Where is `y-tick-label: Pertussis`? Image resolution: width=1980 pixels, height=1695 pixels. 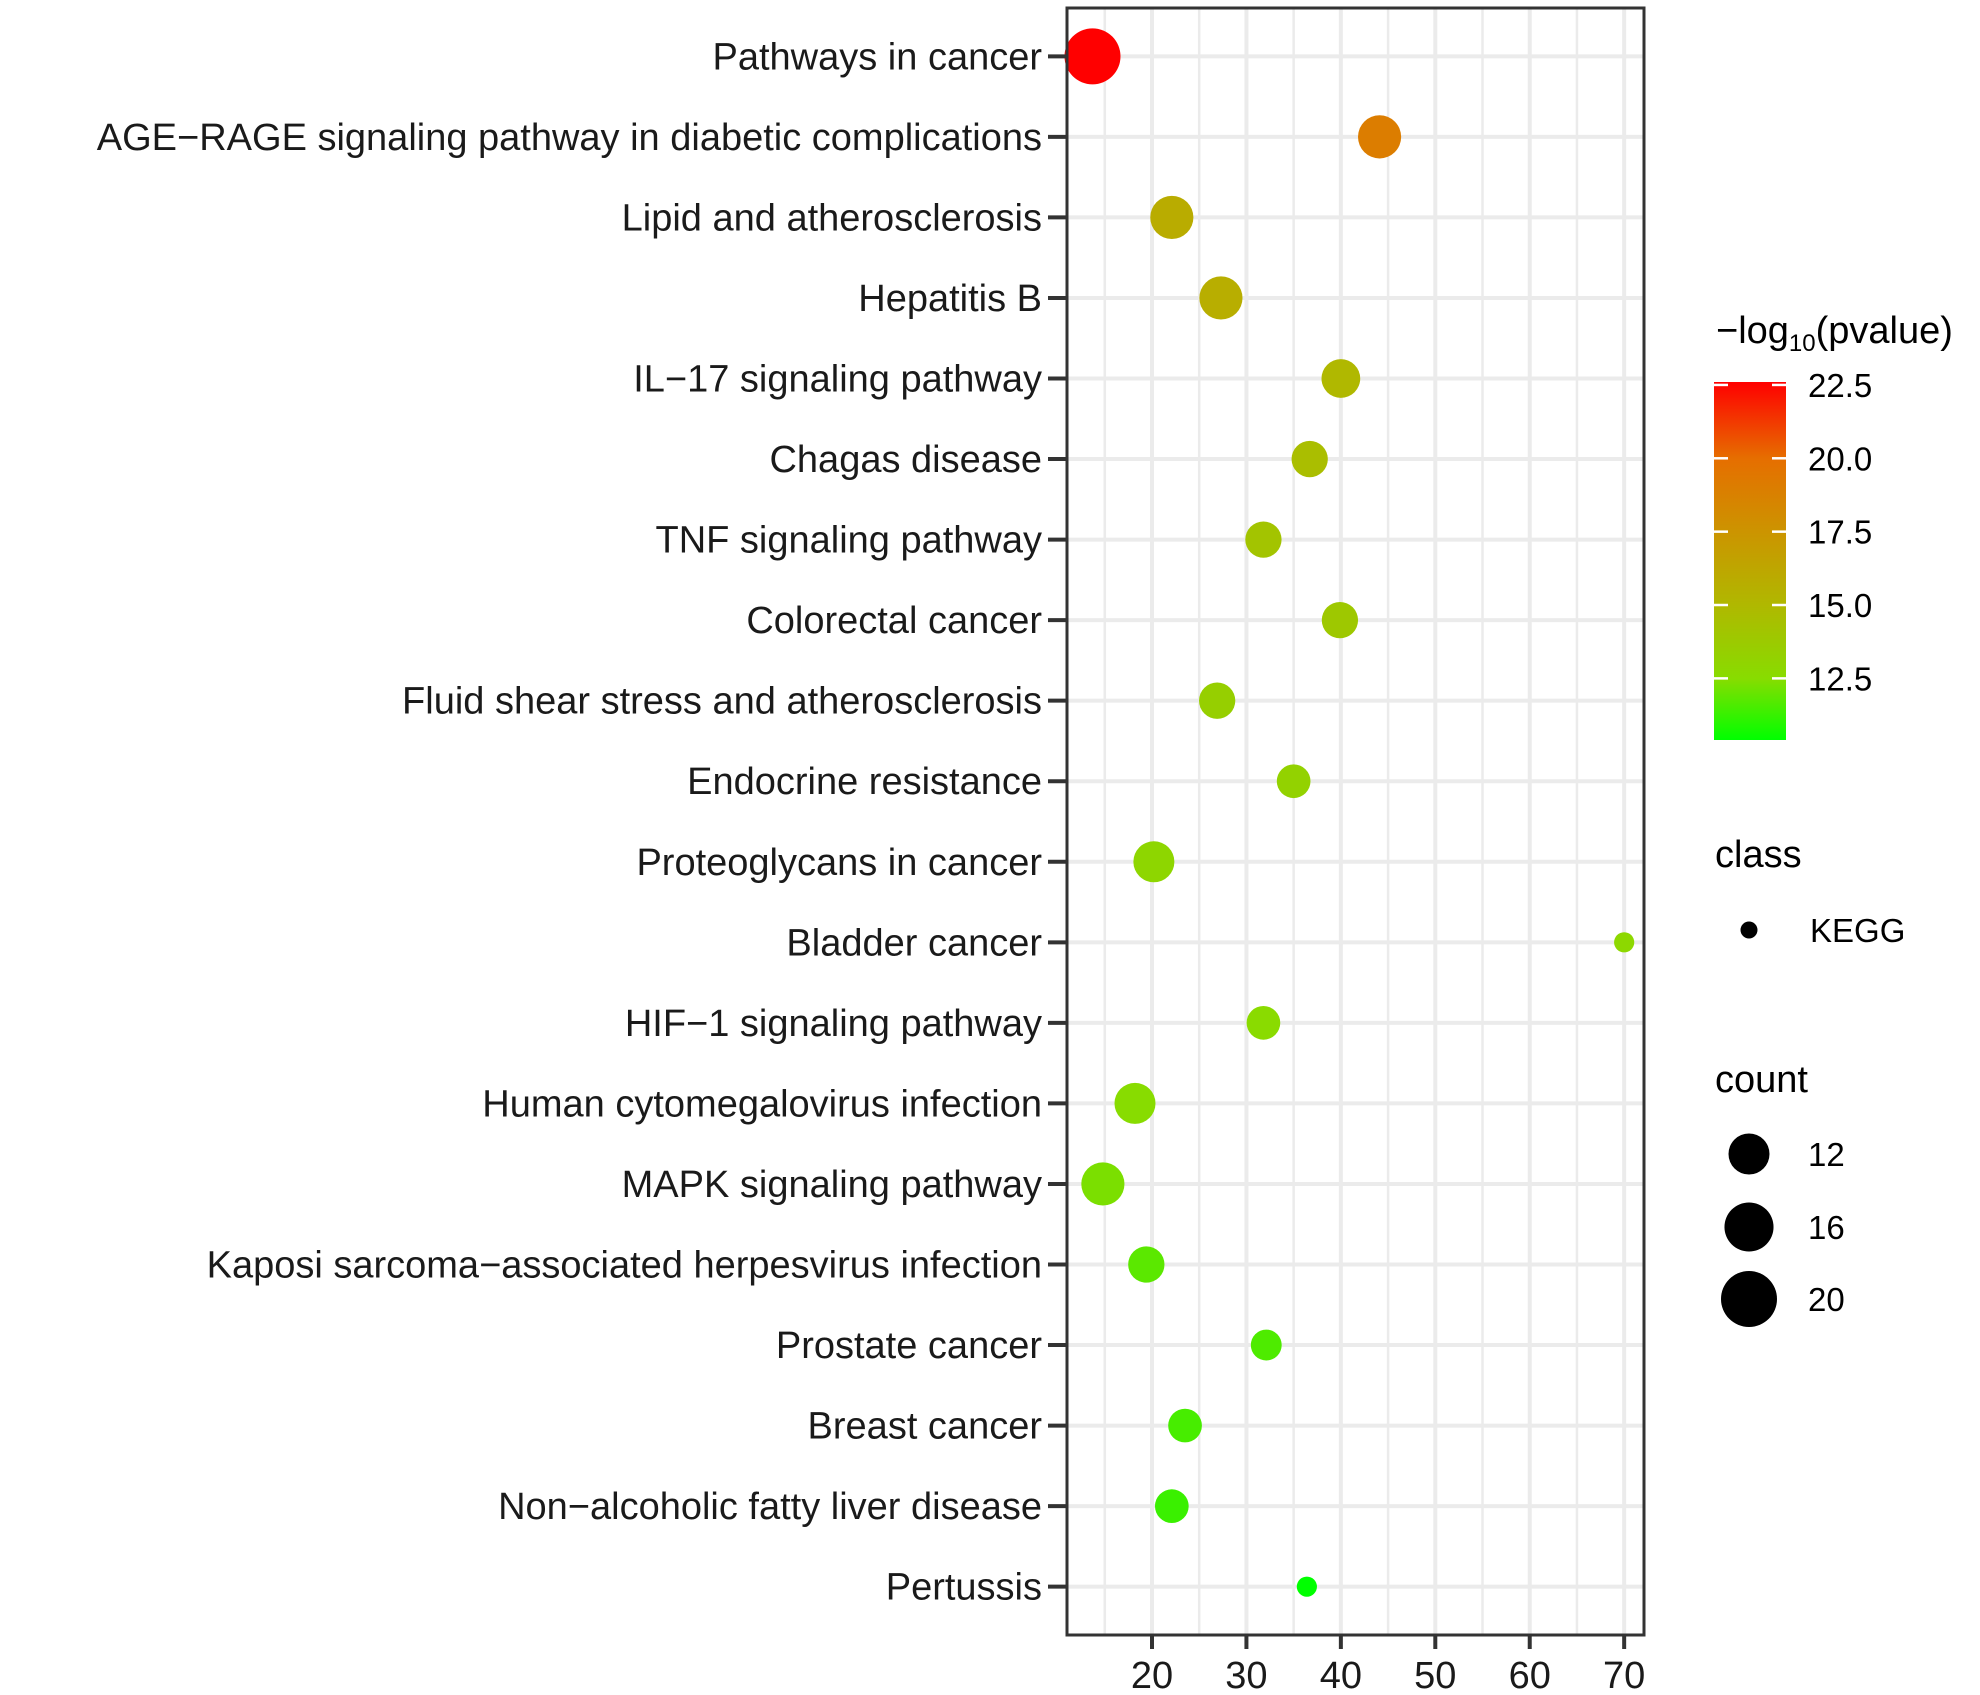 y-tick-label: Pertussis is located at coordinates (964, 1588).